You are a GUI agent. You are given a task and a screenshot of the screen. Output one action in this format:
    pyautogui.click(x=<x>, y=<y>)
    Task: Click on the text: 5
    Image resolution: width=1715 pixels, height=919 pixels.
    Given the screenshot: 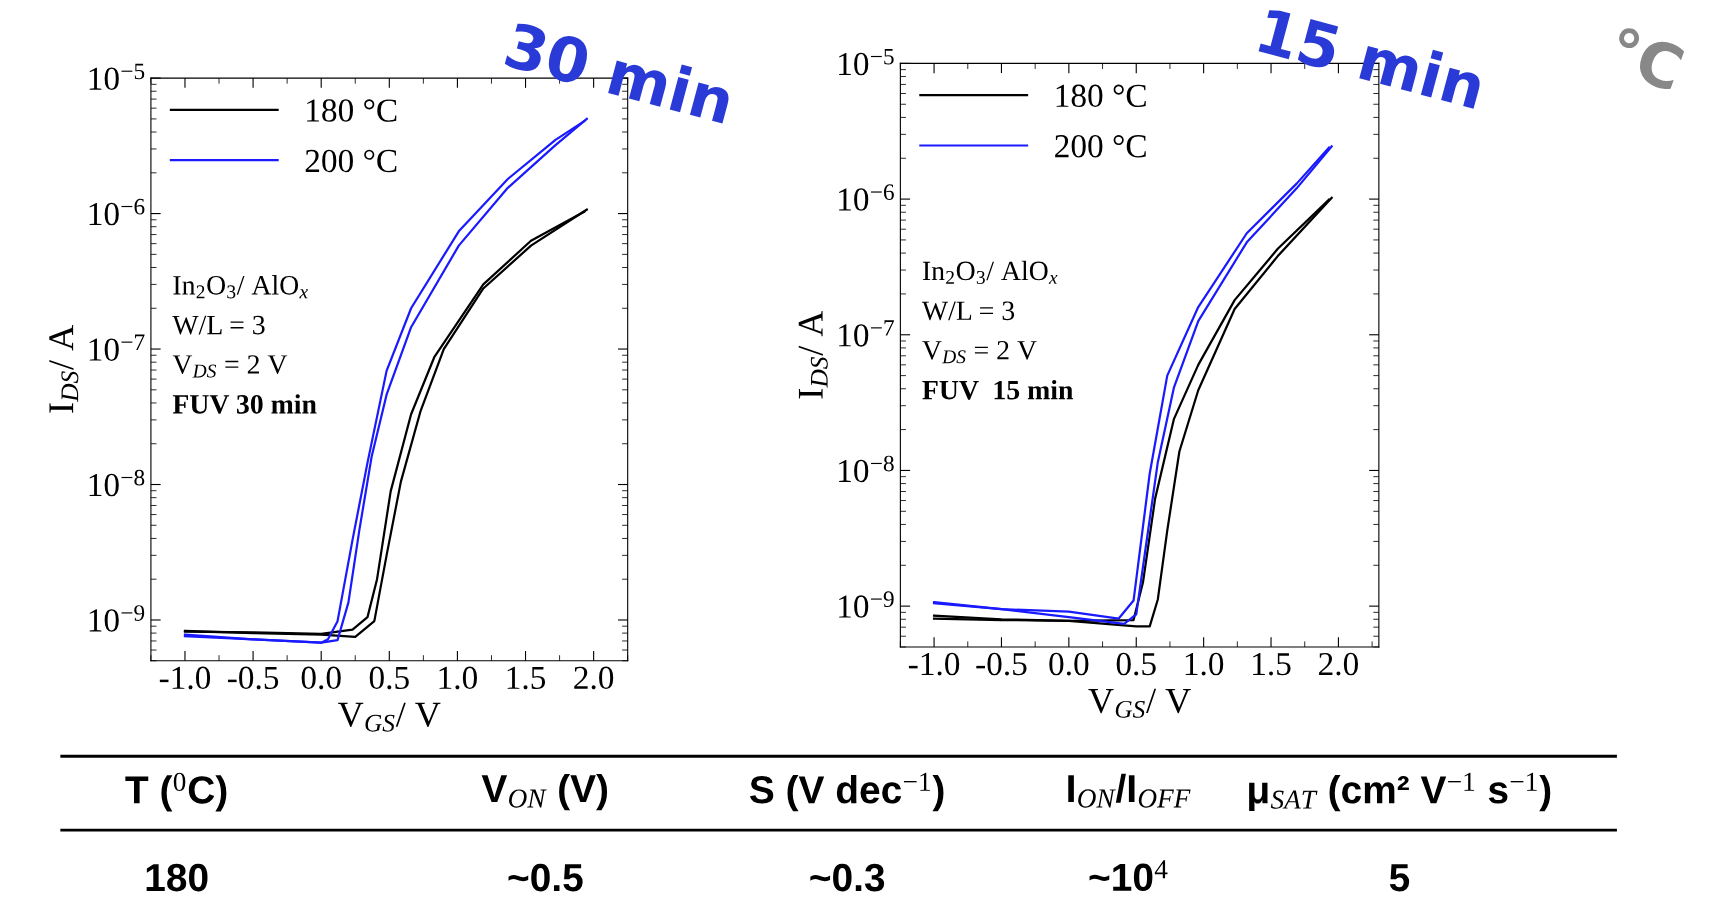 What is the action you would take?
    pyautogui.click(x=1399, y=878)
    